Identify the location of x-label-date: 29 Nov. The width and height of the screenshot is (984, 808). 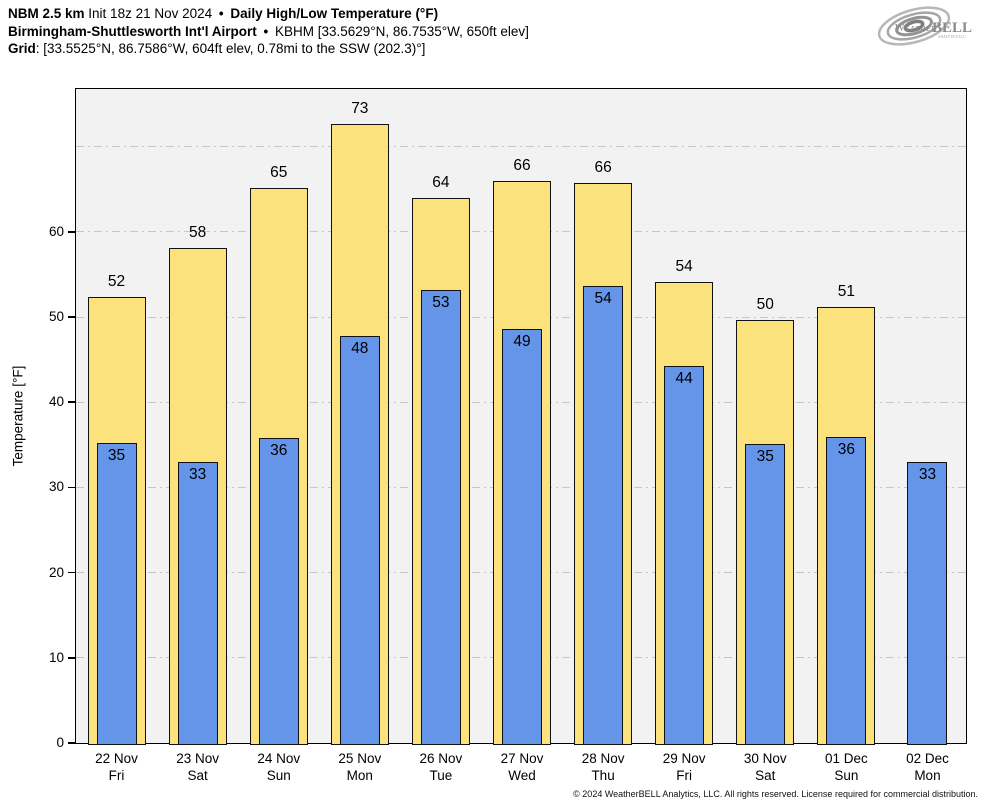
(684, 758).